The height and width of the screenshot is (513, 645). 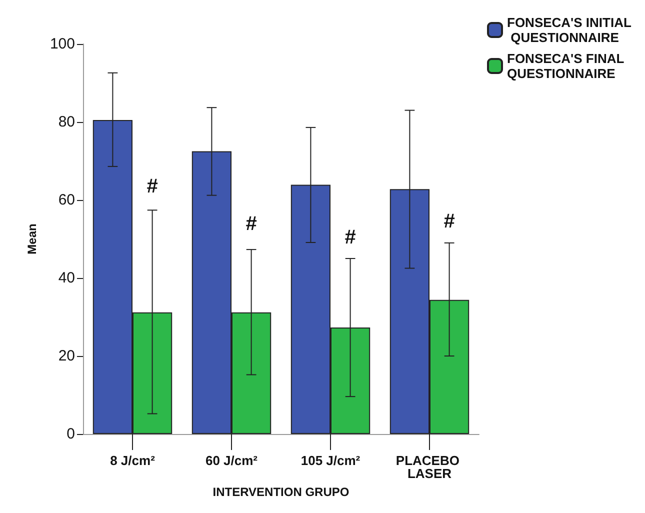 I want to click on y-tick-label: 20, so click(x=66, y=356).